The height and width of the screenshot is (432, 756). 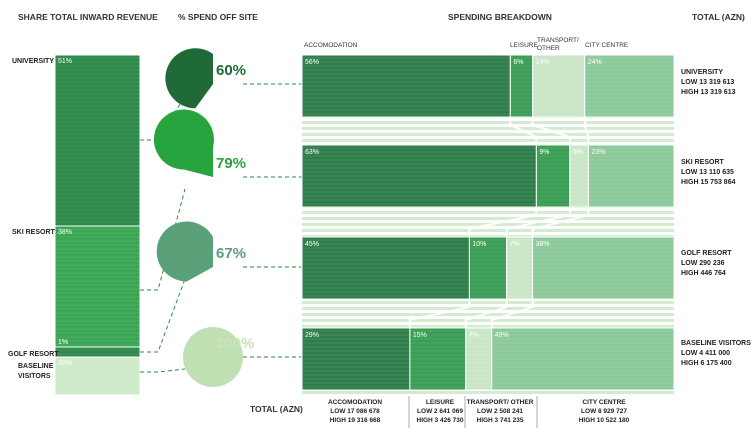 I want to click on header-spend-off-site: % SPEND OFF SITE, so click(x=218, y=17).